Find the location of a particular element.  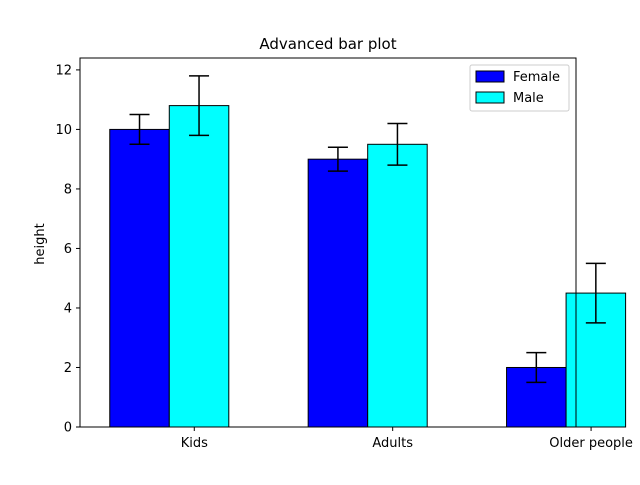

y-tick-label-0: 0 is located at coordinates (68, 428).